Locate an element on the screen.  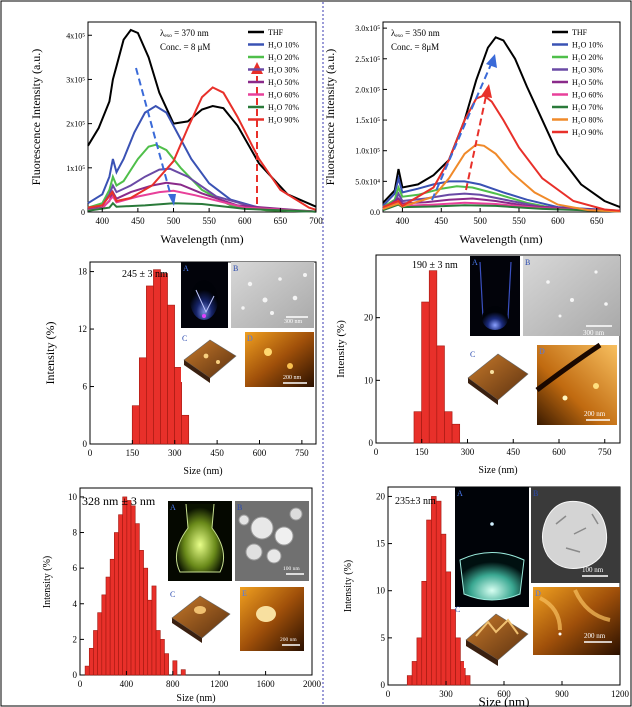
legend-label: H₂O 90% is located at coordinates (587, 132).